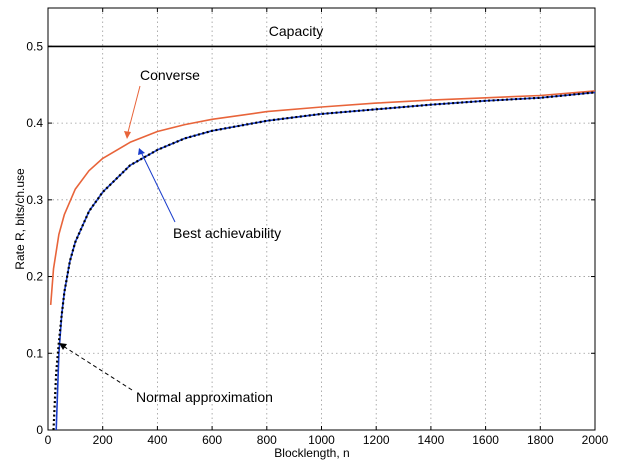 This screenshot has width=624, height=463. Describe the element at coordinates (34, 46) in the screenshot. I see `y-tick-label: 0.5` at that location.